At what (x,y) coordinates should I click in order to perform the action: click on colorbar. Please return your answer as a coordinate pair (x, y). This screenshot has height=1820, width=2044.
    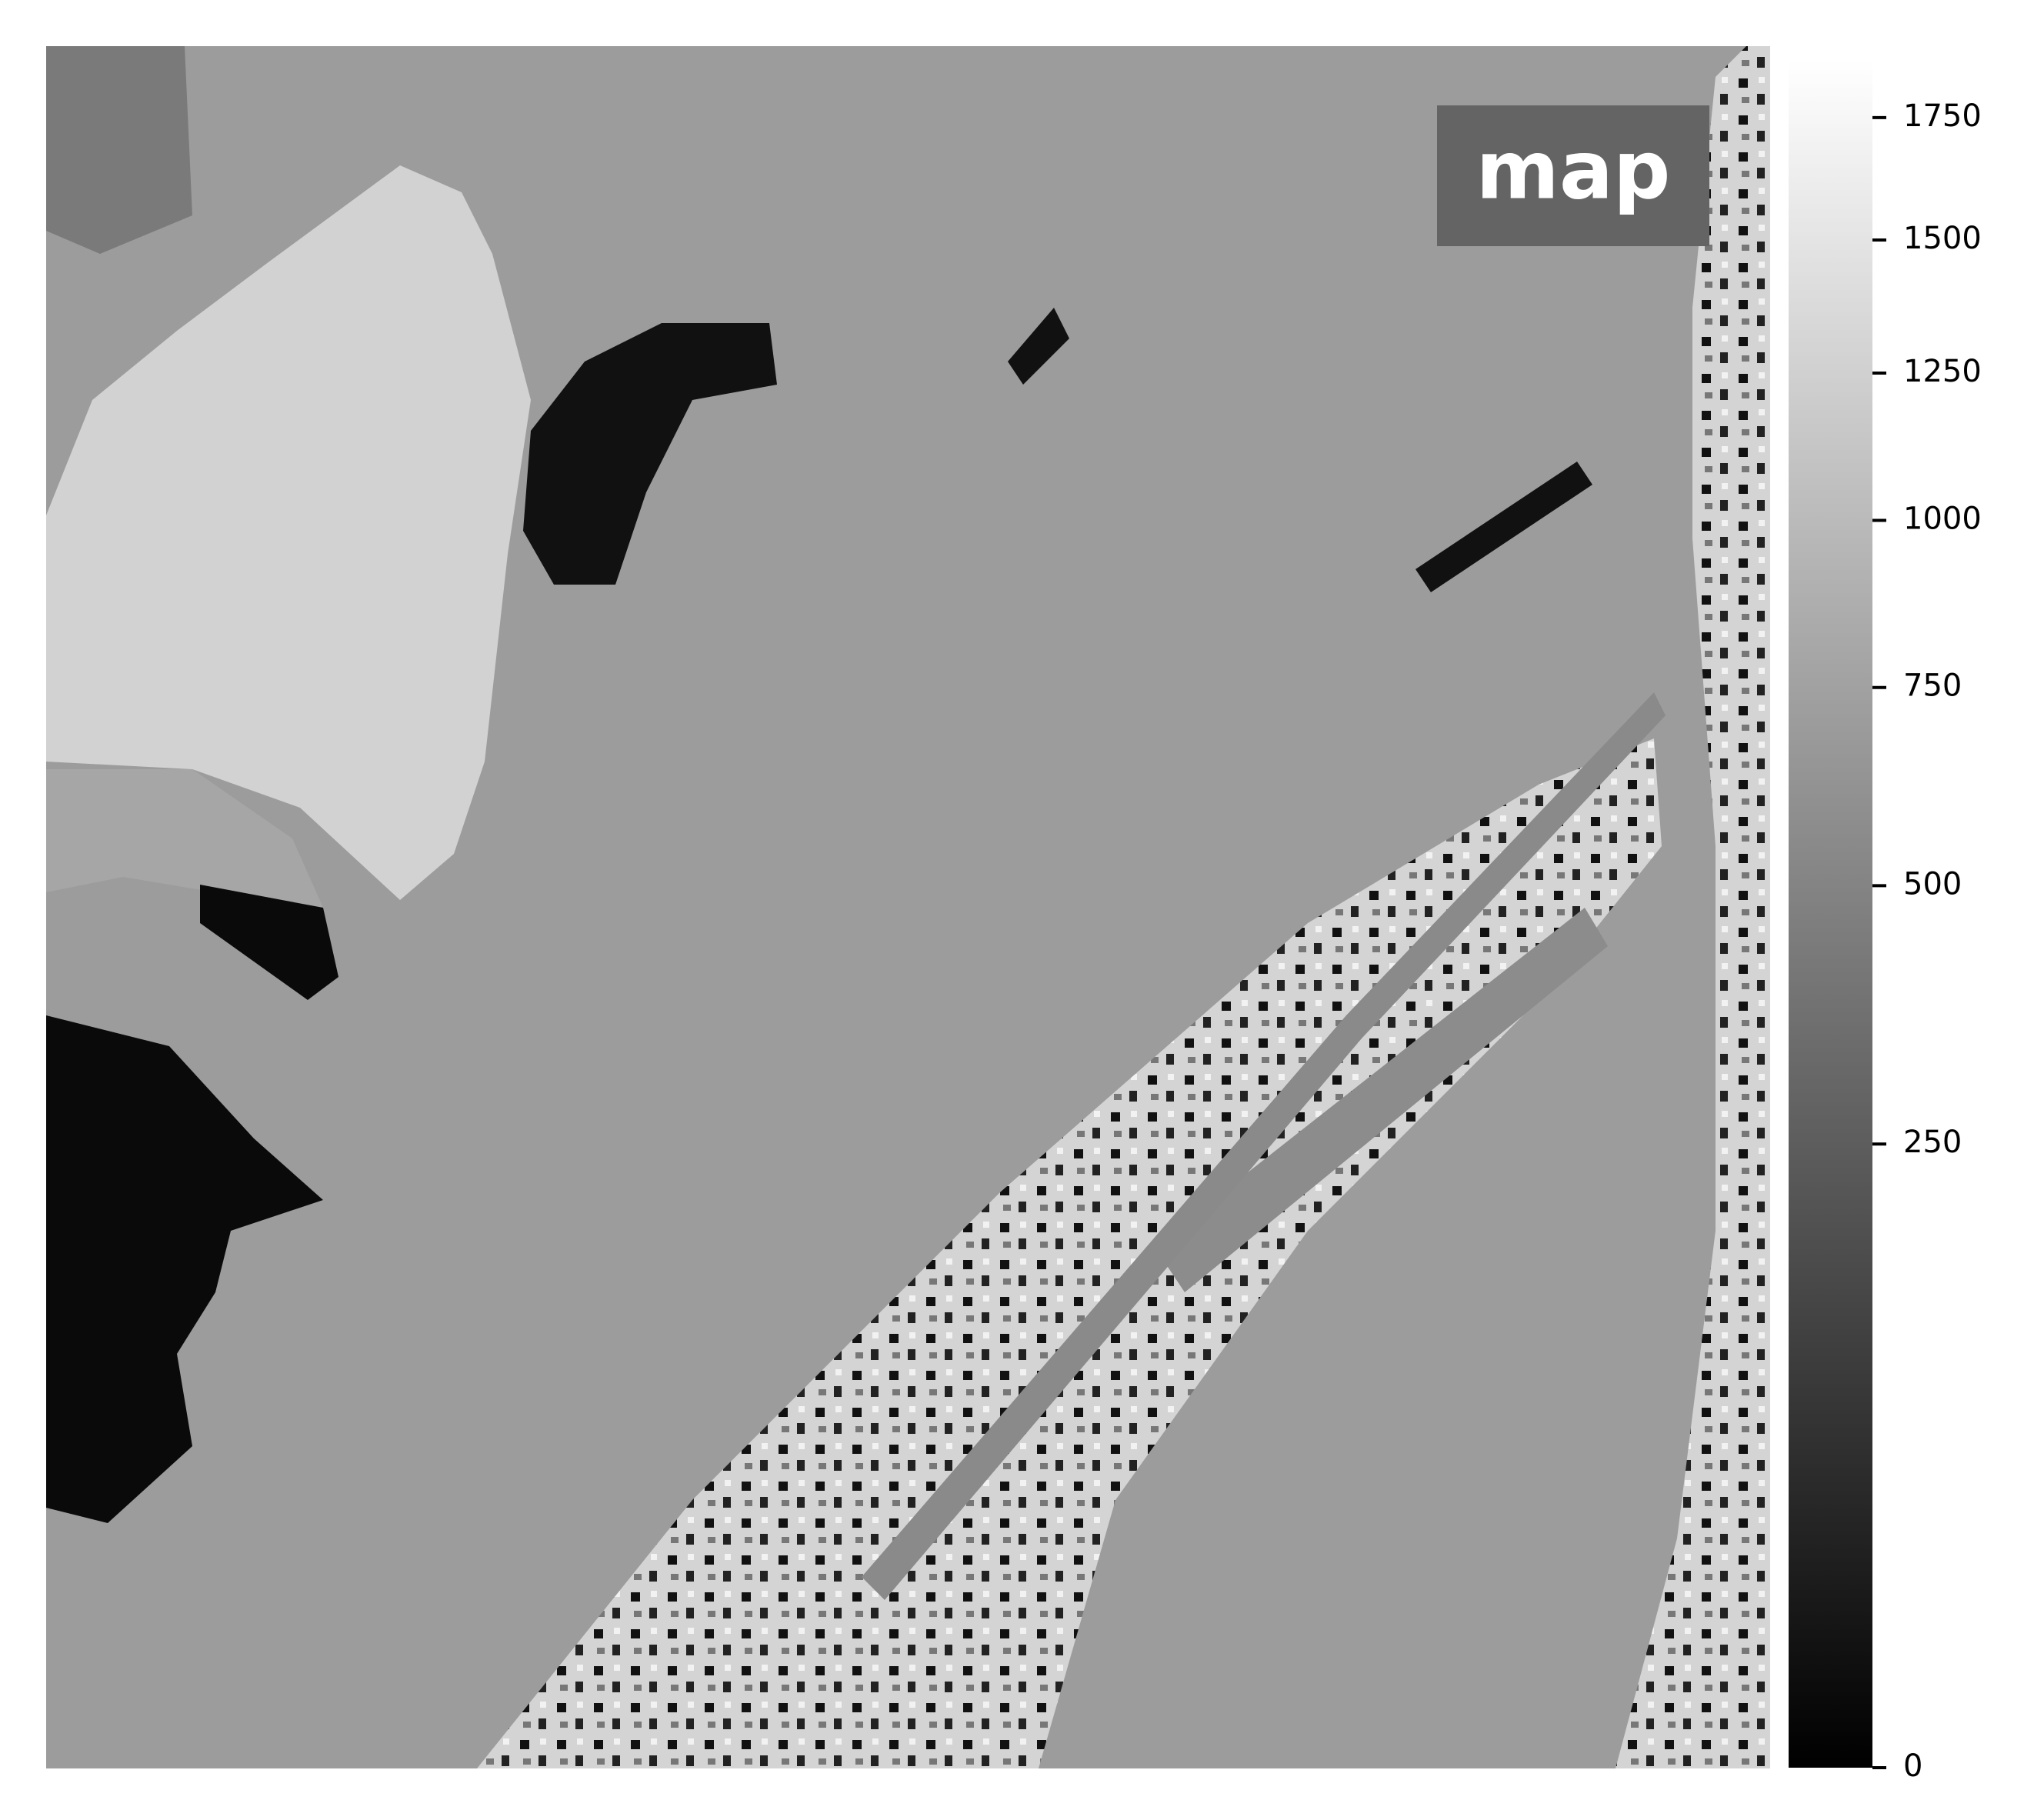
    Looking at the image, I should click on (1830, 913).